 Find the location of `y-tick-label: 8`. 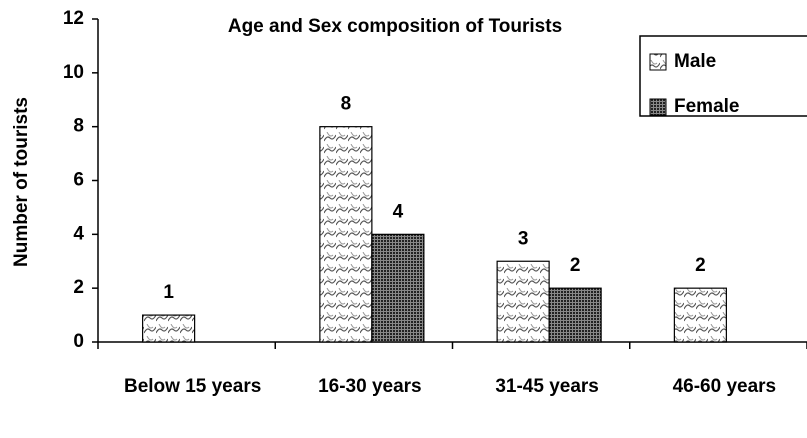

y-tick-label: 8 is located at coordinates (78, 126).